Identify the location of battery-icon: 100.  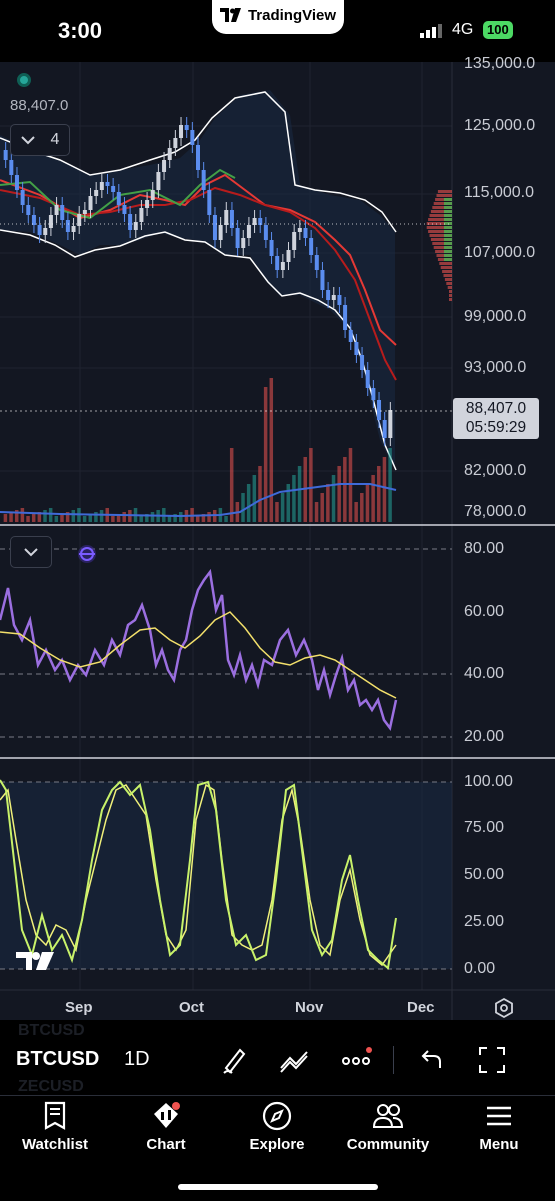
(498, 30).